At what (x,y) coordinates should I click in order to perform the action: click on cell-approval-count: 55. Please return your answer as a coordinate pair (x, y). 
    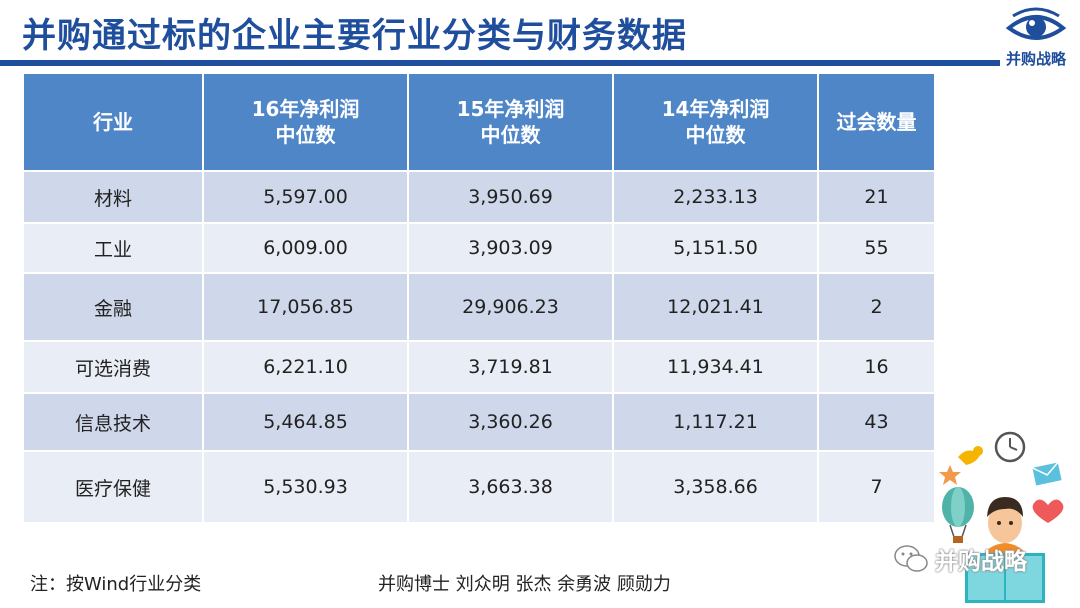
    Looking at the image, I should click on (876, 248).